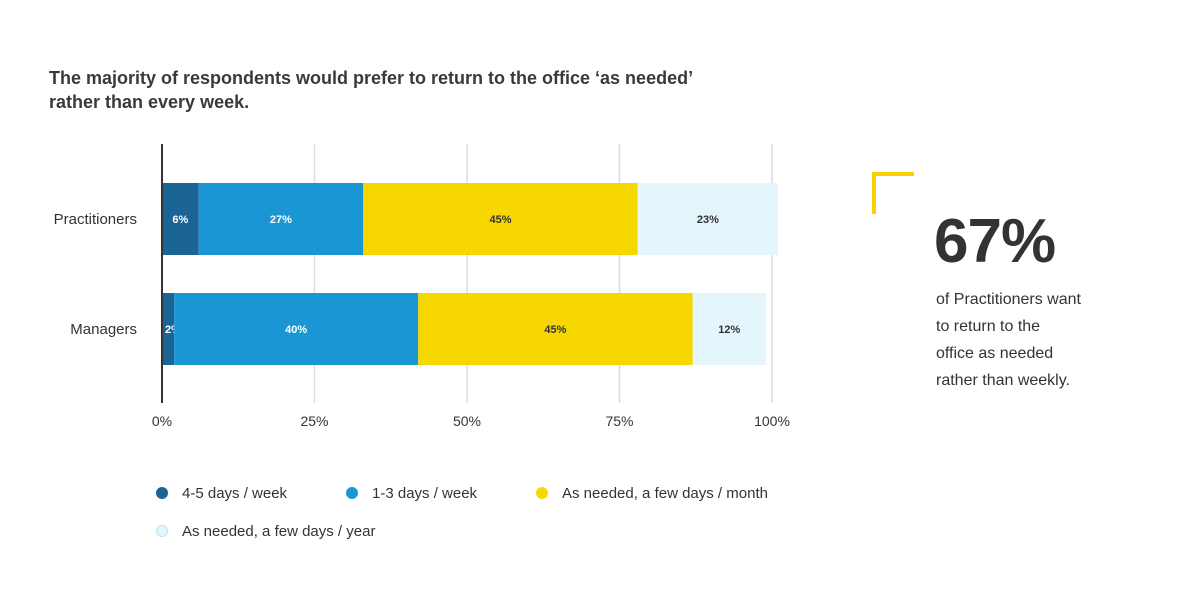 This screenshot has width=1200, height=613. I want to click on data-label: 23%, so click(708, 220).